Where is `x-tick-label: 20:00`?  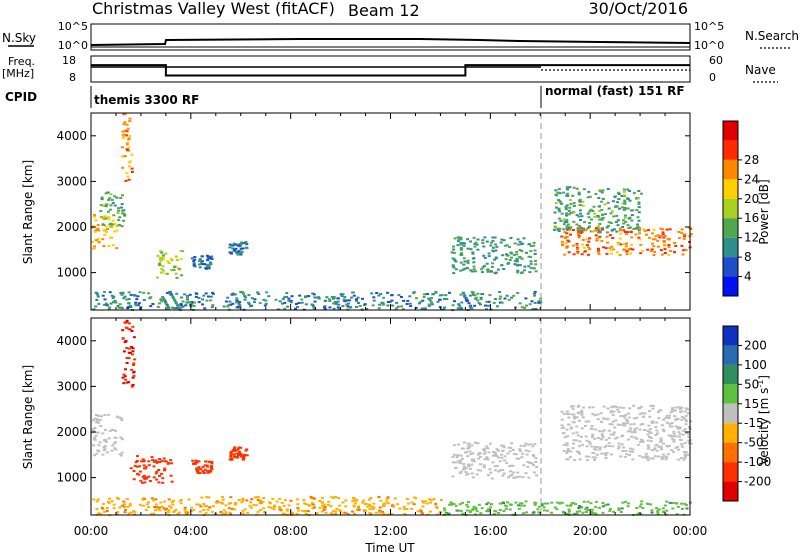 x-tick-label: 20:00 is located at coordinates (590, 531).